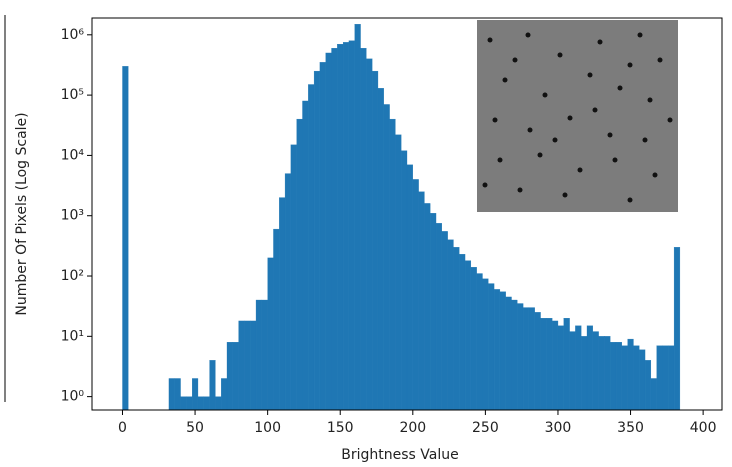 This screenshot has width=732, height=467. What do you see at coordinates (73, 155) in the screenshot?
I see `y-tick-label: 10⁴` at bounding box center [73, 155].